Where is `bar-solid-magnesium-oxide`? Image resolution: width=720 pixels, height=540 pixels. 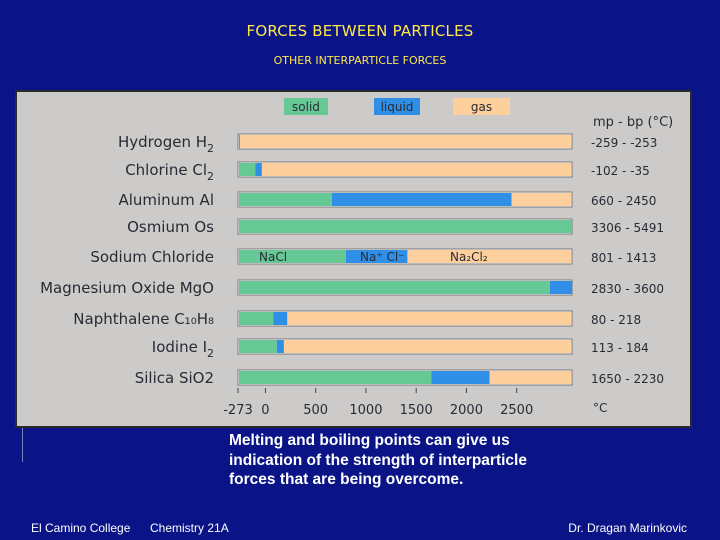 bar-solid-magnesium-oxide is located at coordinates (394, 287).